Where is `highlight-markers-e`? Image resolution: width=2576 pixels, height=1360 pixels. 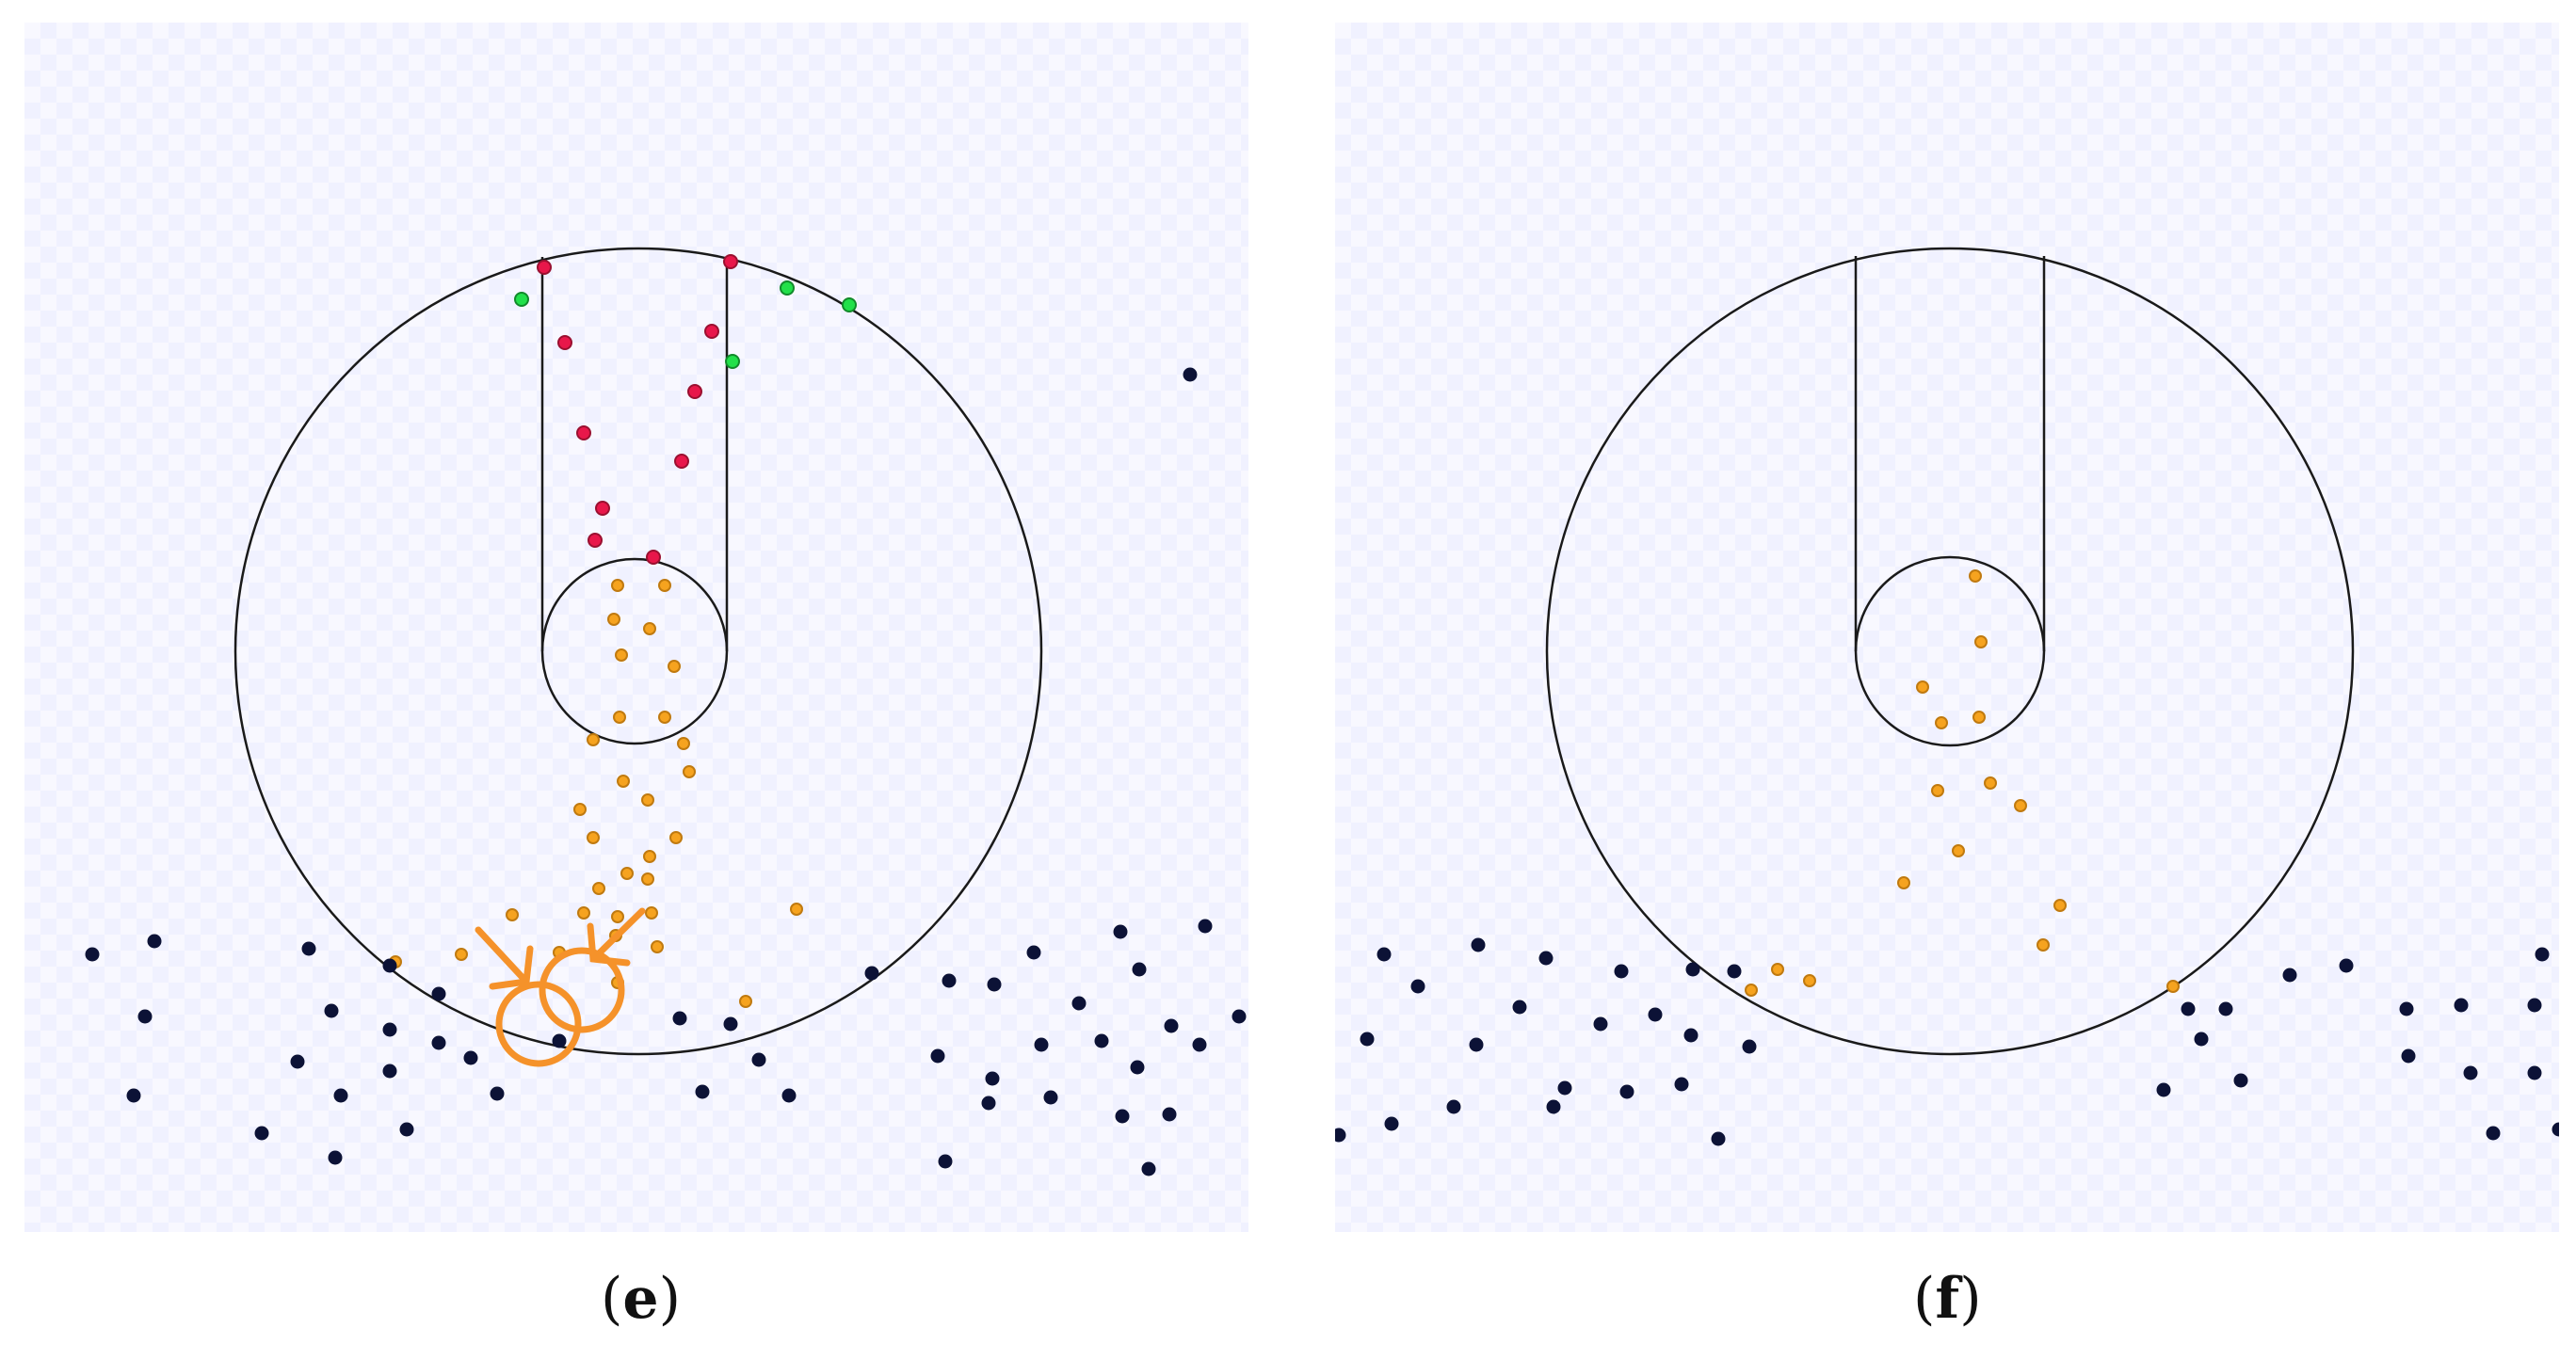
highlight-markers-e is located at coordinates (560, 987).